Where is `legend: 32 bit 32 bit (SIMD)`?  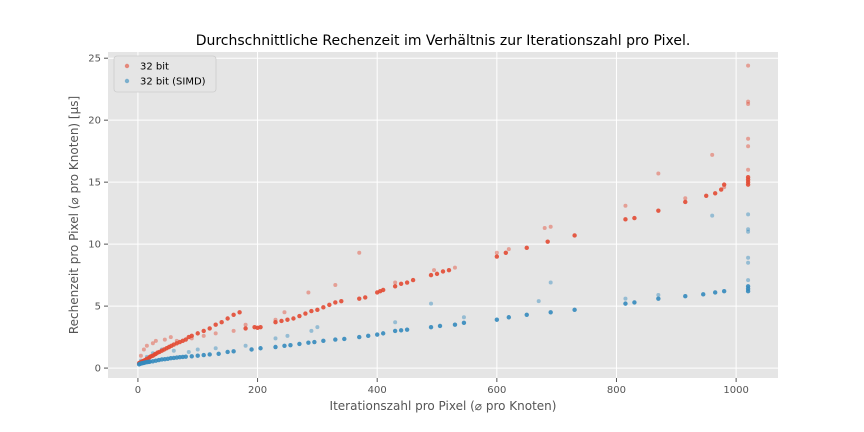 legend: 32 bit 32 bit (SIMD) is located at coordinates (165, 74).